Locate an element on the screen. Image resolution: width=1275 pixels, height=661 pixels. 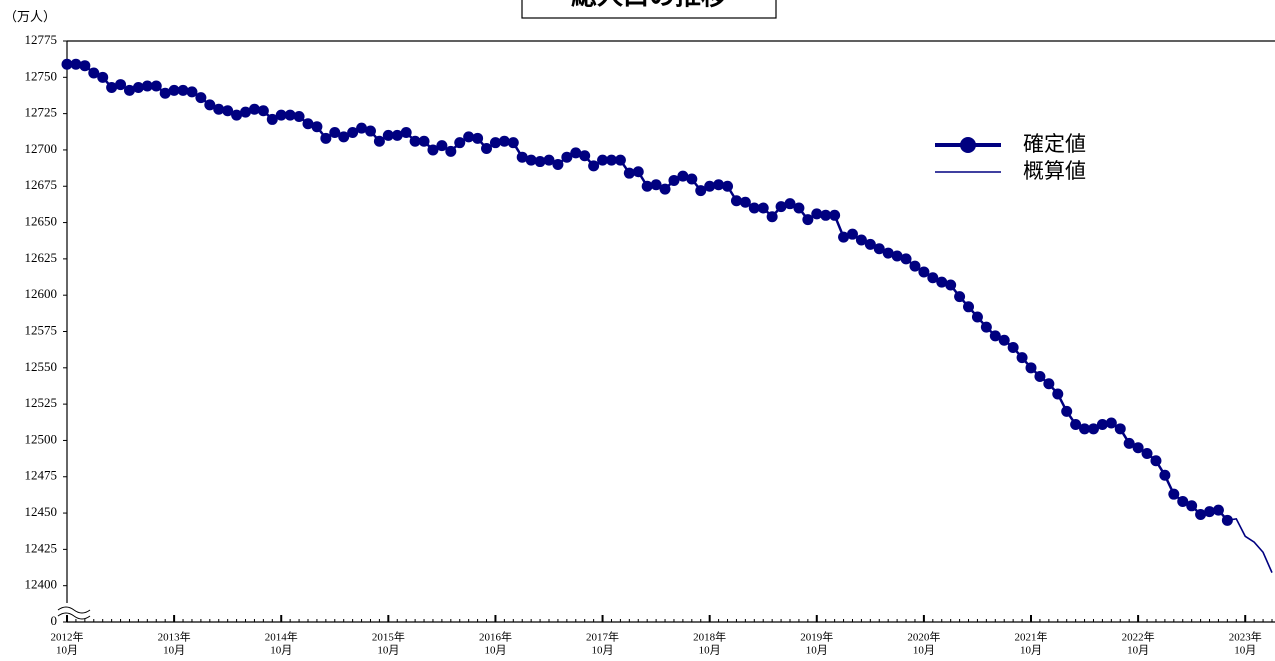
y-tick-label: 12650 is located at coordinates (41, 221).